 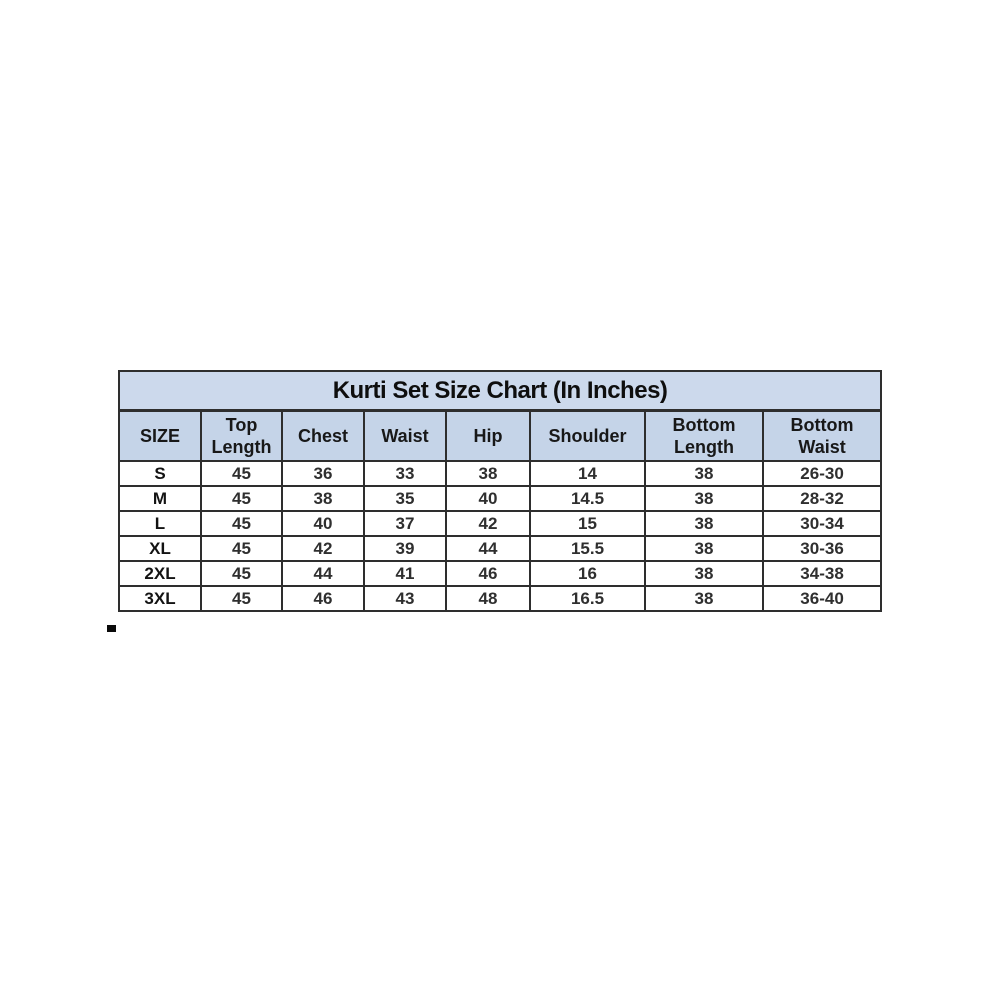 What do you see at coordinates (822, 548) in the screenshot?
I see `value-cell: 30-36` at bounding box center [822, 548].